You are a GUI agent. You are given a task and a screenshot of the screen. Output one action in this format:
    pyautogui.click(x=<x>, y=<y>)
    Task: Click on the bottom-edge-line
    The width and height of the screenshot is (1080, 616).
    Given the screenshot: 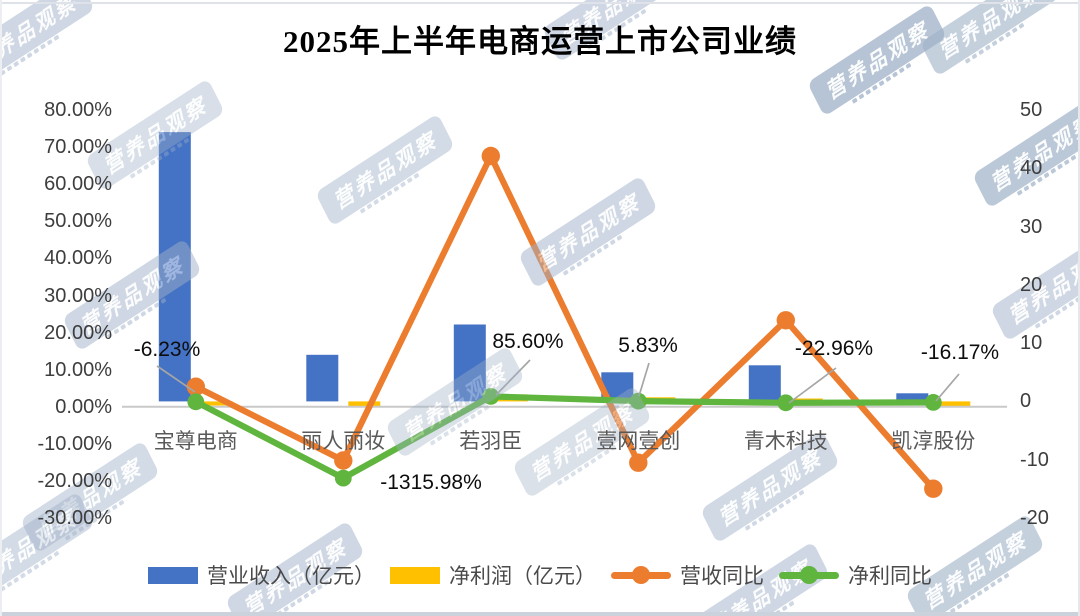 What is the action you would take?
    pyautogui.click(x=540, y=614)
    